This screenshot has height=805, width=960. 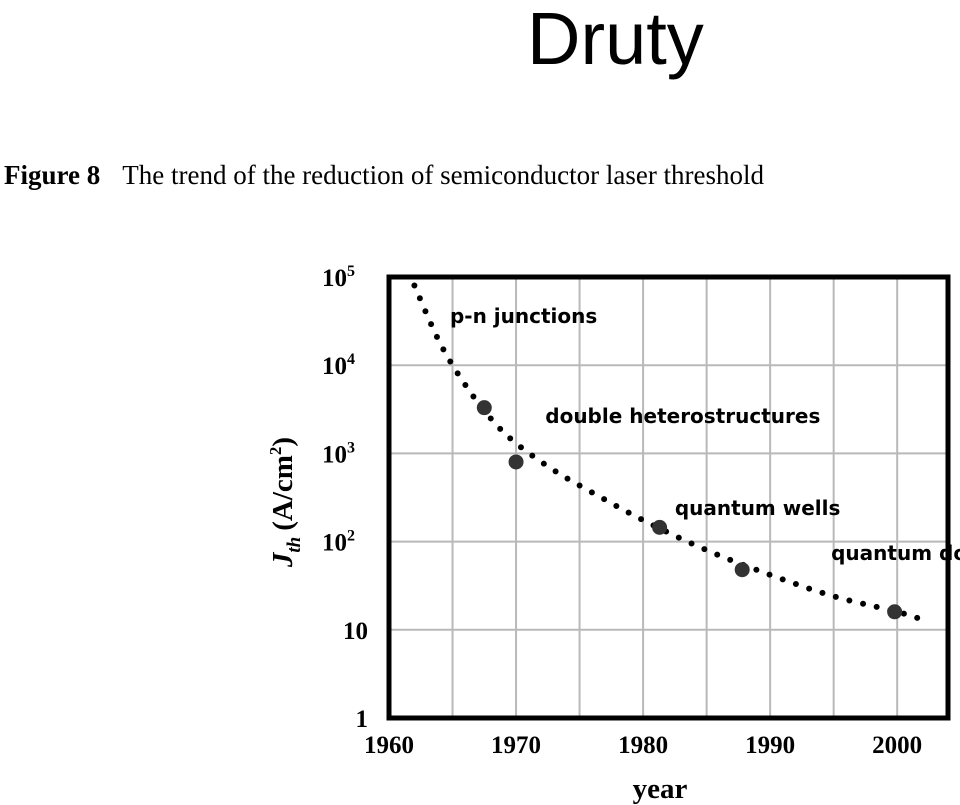 I want to click on data-points, so click(x=689, y=510).